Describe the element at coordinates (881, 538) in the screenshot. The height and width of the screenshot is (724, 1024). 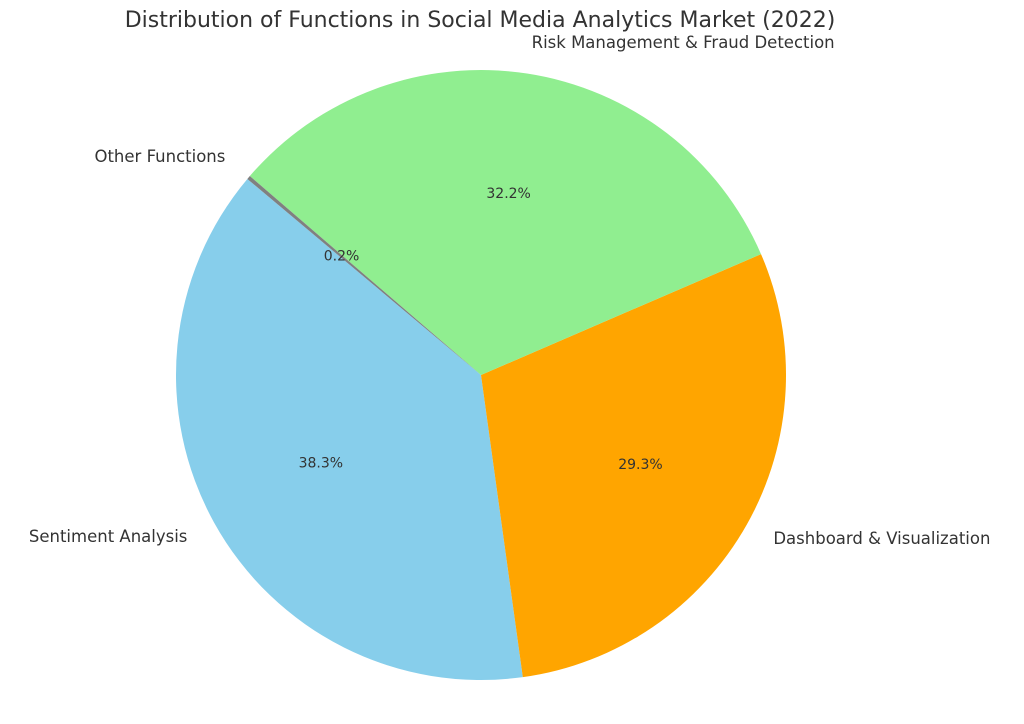
I see `slice-label: Dashboard & Visualization` at that location.